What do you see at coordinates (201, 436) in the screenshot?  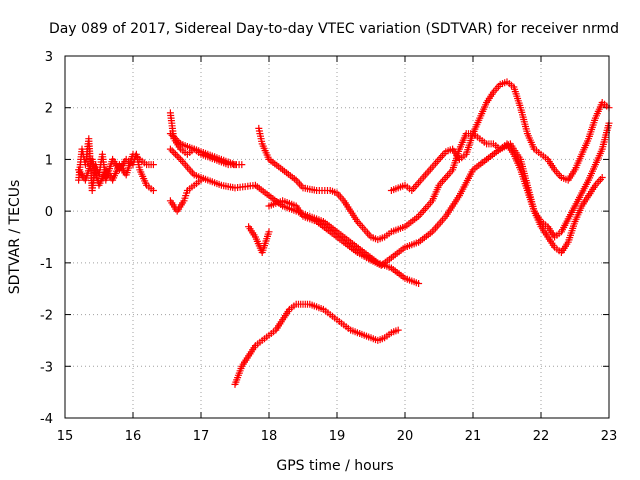 I see `x-tick-label: 17` at bounding box center [201, 436].